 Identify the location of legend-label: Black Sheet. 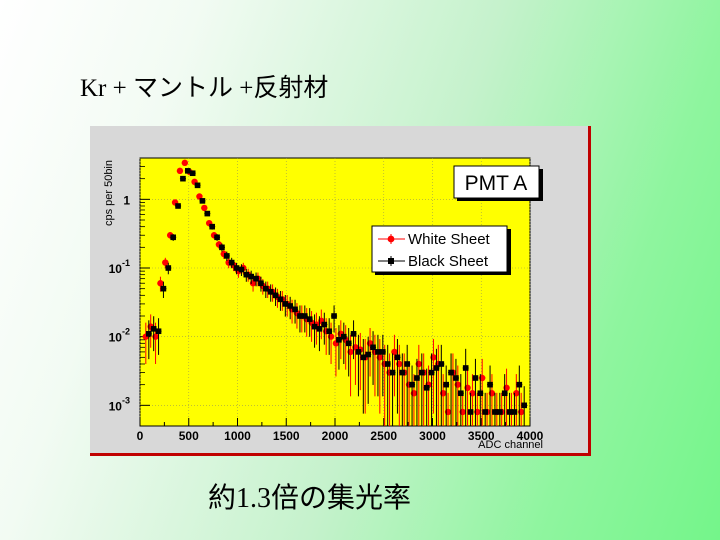
(448, 261).